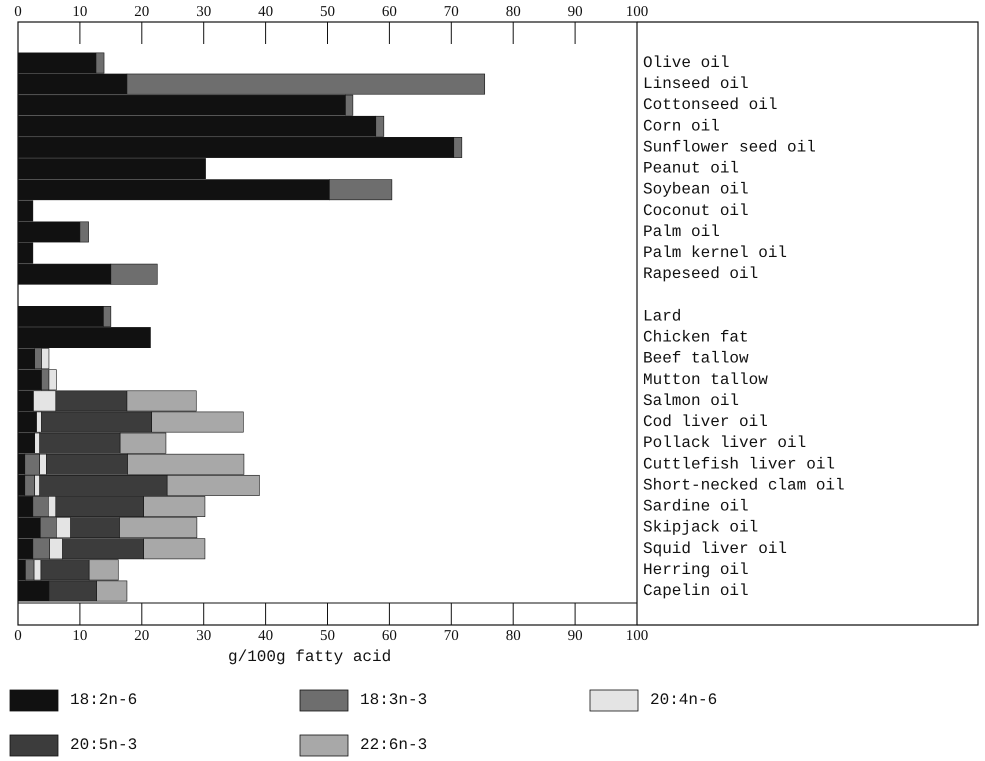  What do you see at coordinates (104, 745) in the screenshot?
I see `legend-label: 20:5n-3` at bounding box center [104, 745].